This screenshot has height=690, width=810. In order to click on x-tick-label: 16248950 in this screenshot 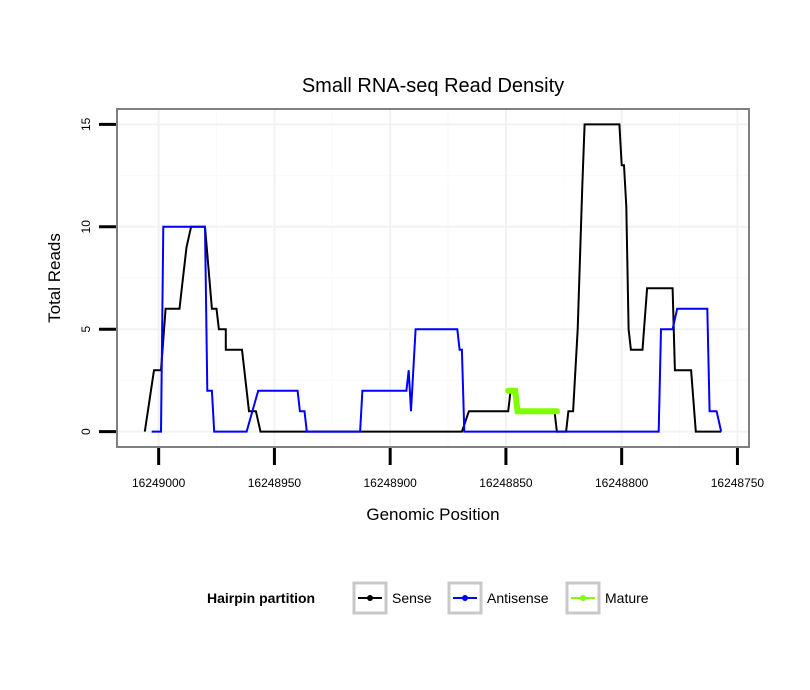, I will do `click(275, 483)`.